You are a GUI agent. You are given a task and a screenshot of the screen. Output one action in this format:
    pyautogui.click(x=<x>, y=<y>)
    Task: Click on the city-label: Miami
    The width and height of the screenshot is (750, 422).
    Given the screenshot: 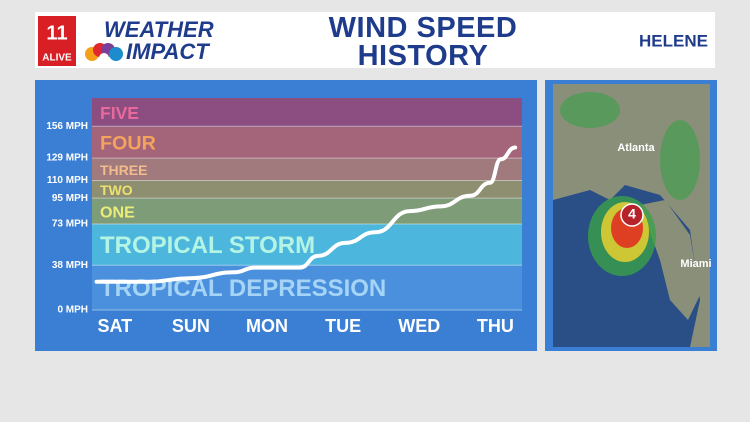 What is the action you would take?
    pyautogui.click(x=695, y=264)
    